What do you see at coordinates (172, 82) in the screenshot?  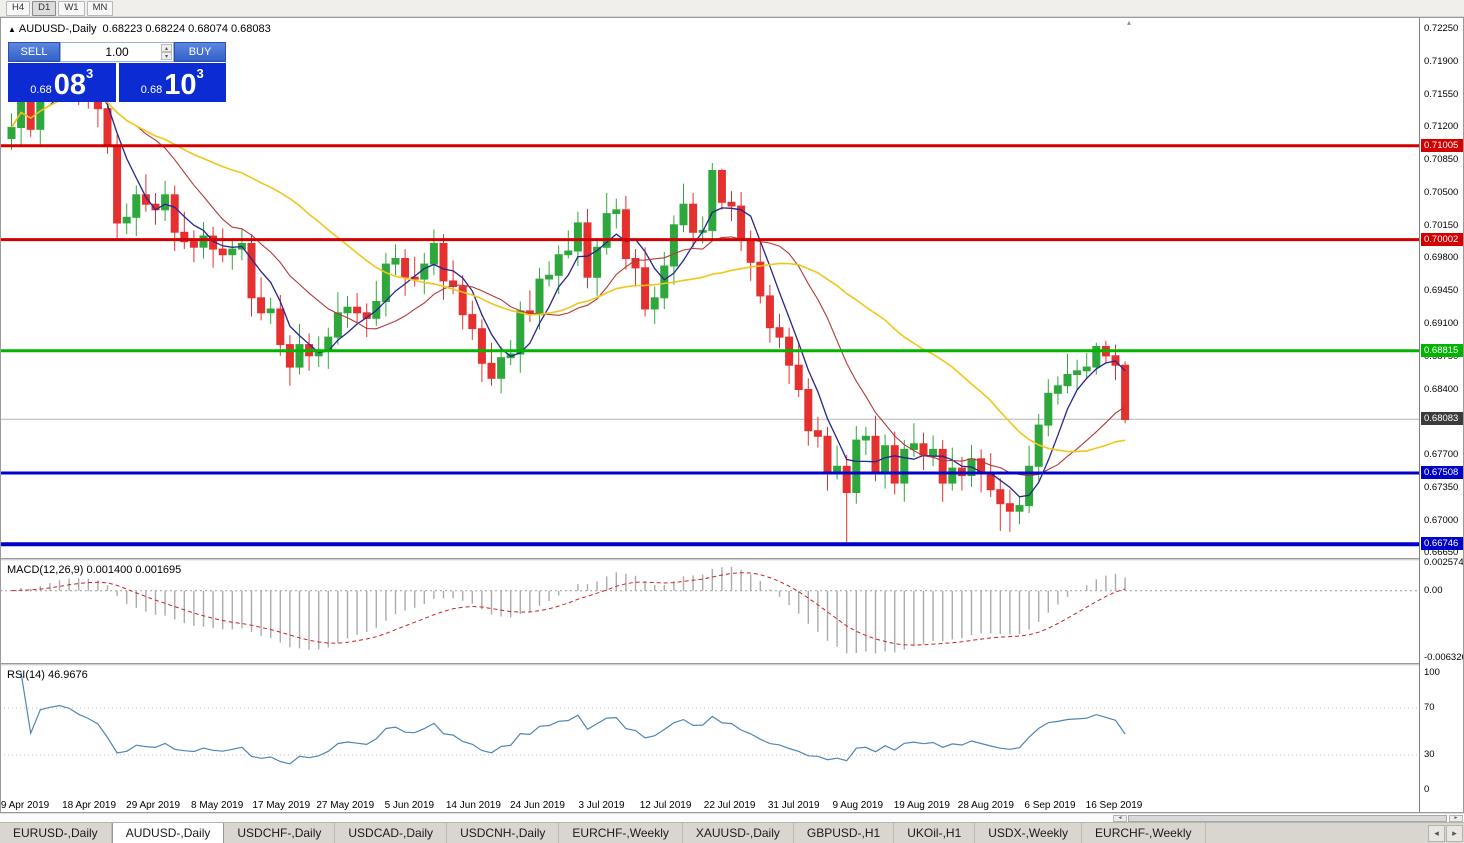 I see `buy-price-display: 0.68 10 3` at bounding box center [172, 82].